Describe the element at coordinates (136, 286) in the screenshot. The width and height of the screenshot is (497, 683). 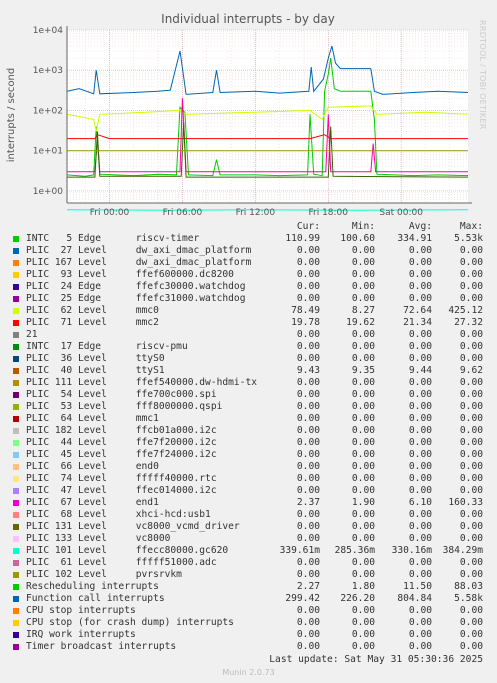
I see `legend-label: PLIC 24 Edge ffefc30000.watchdog` at that location.